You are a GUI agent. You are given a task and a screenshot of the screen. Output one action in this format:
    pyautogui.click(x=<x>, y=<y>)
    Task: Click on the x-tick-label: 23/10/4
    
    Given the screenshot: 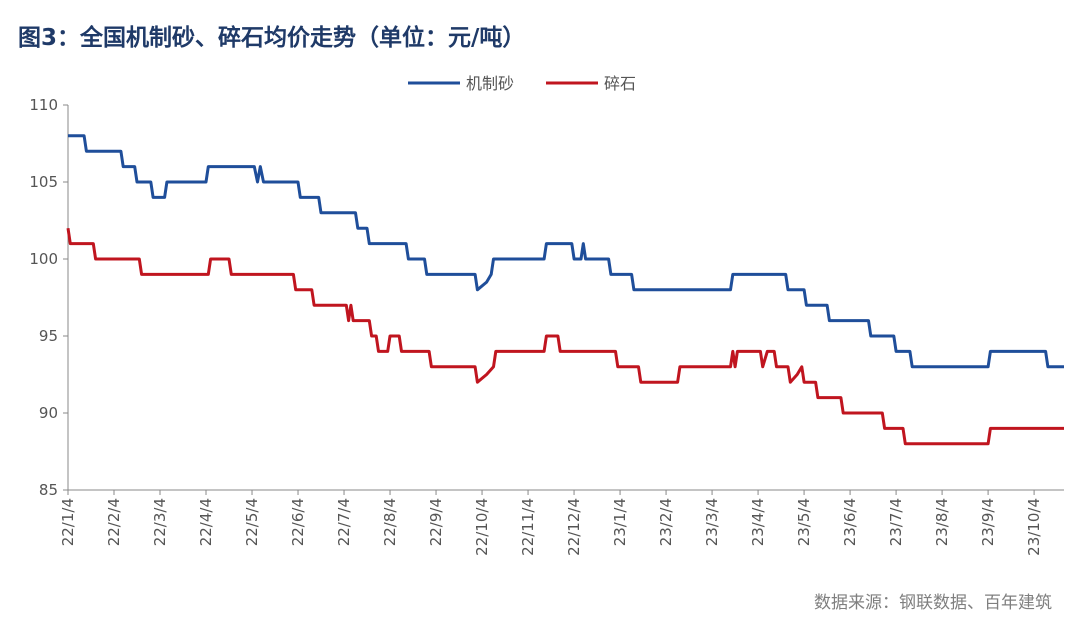 What is the action you would take?
    pyautogui.click(x=1034, y=527)
    